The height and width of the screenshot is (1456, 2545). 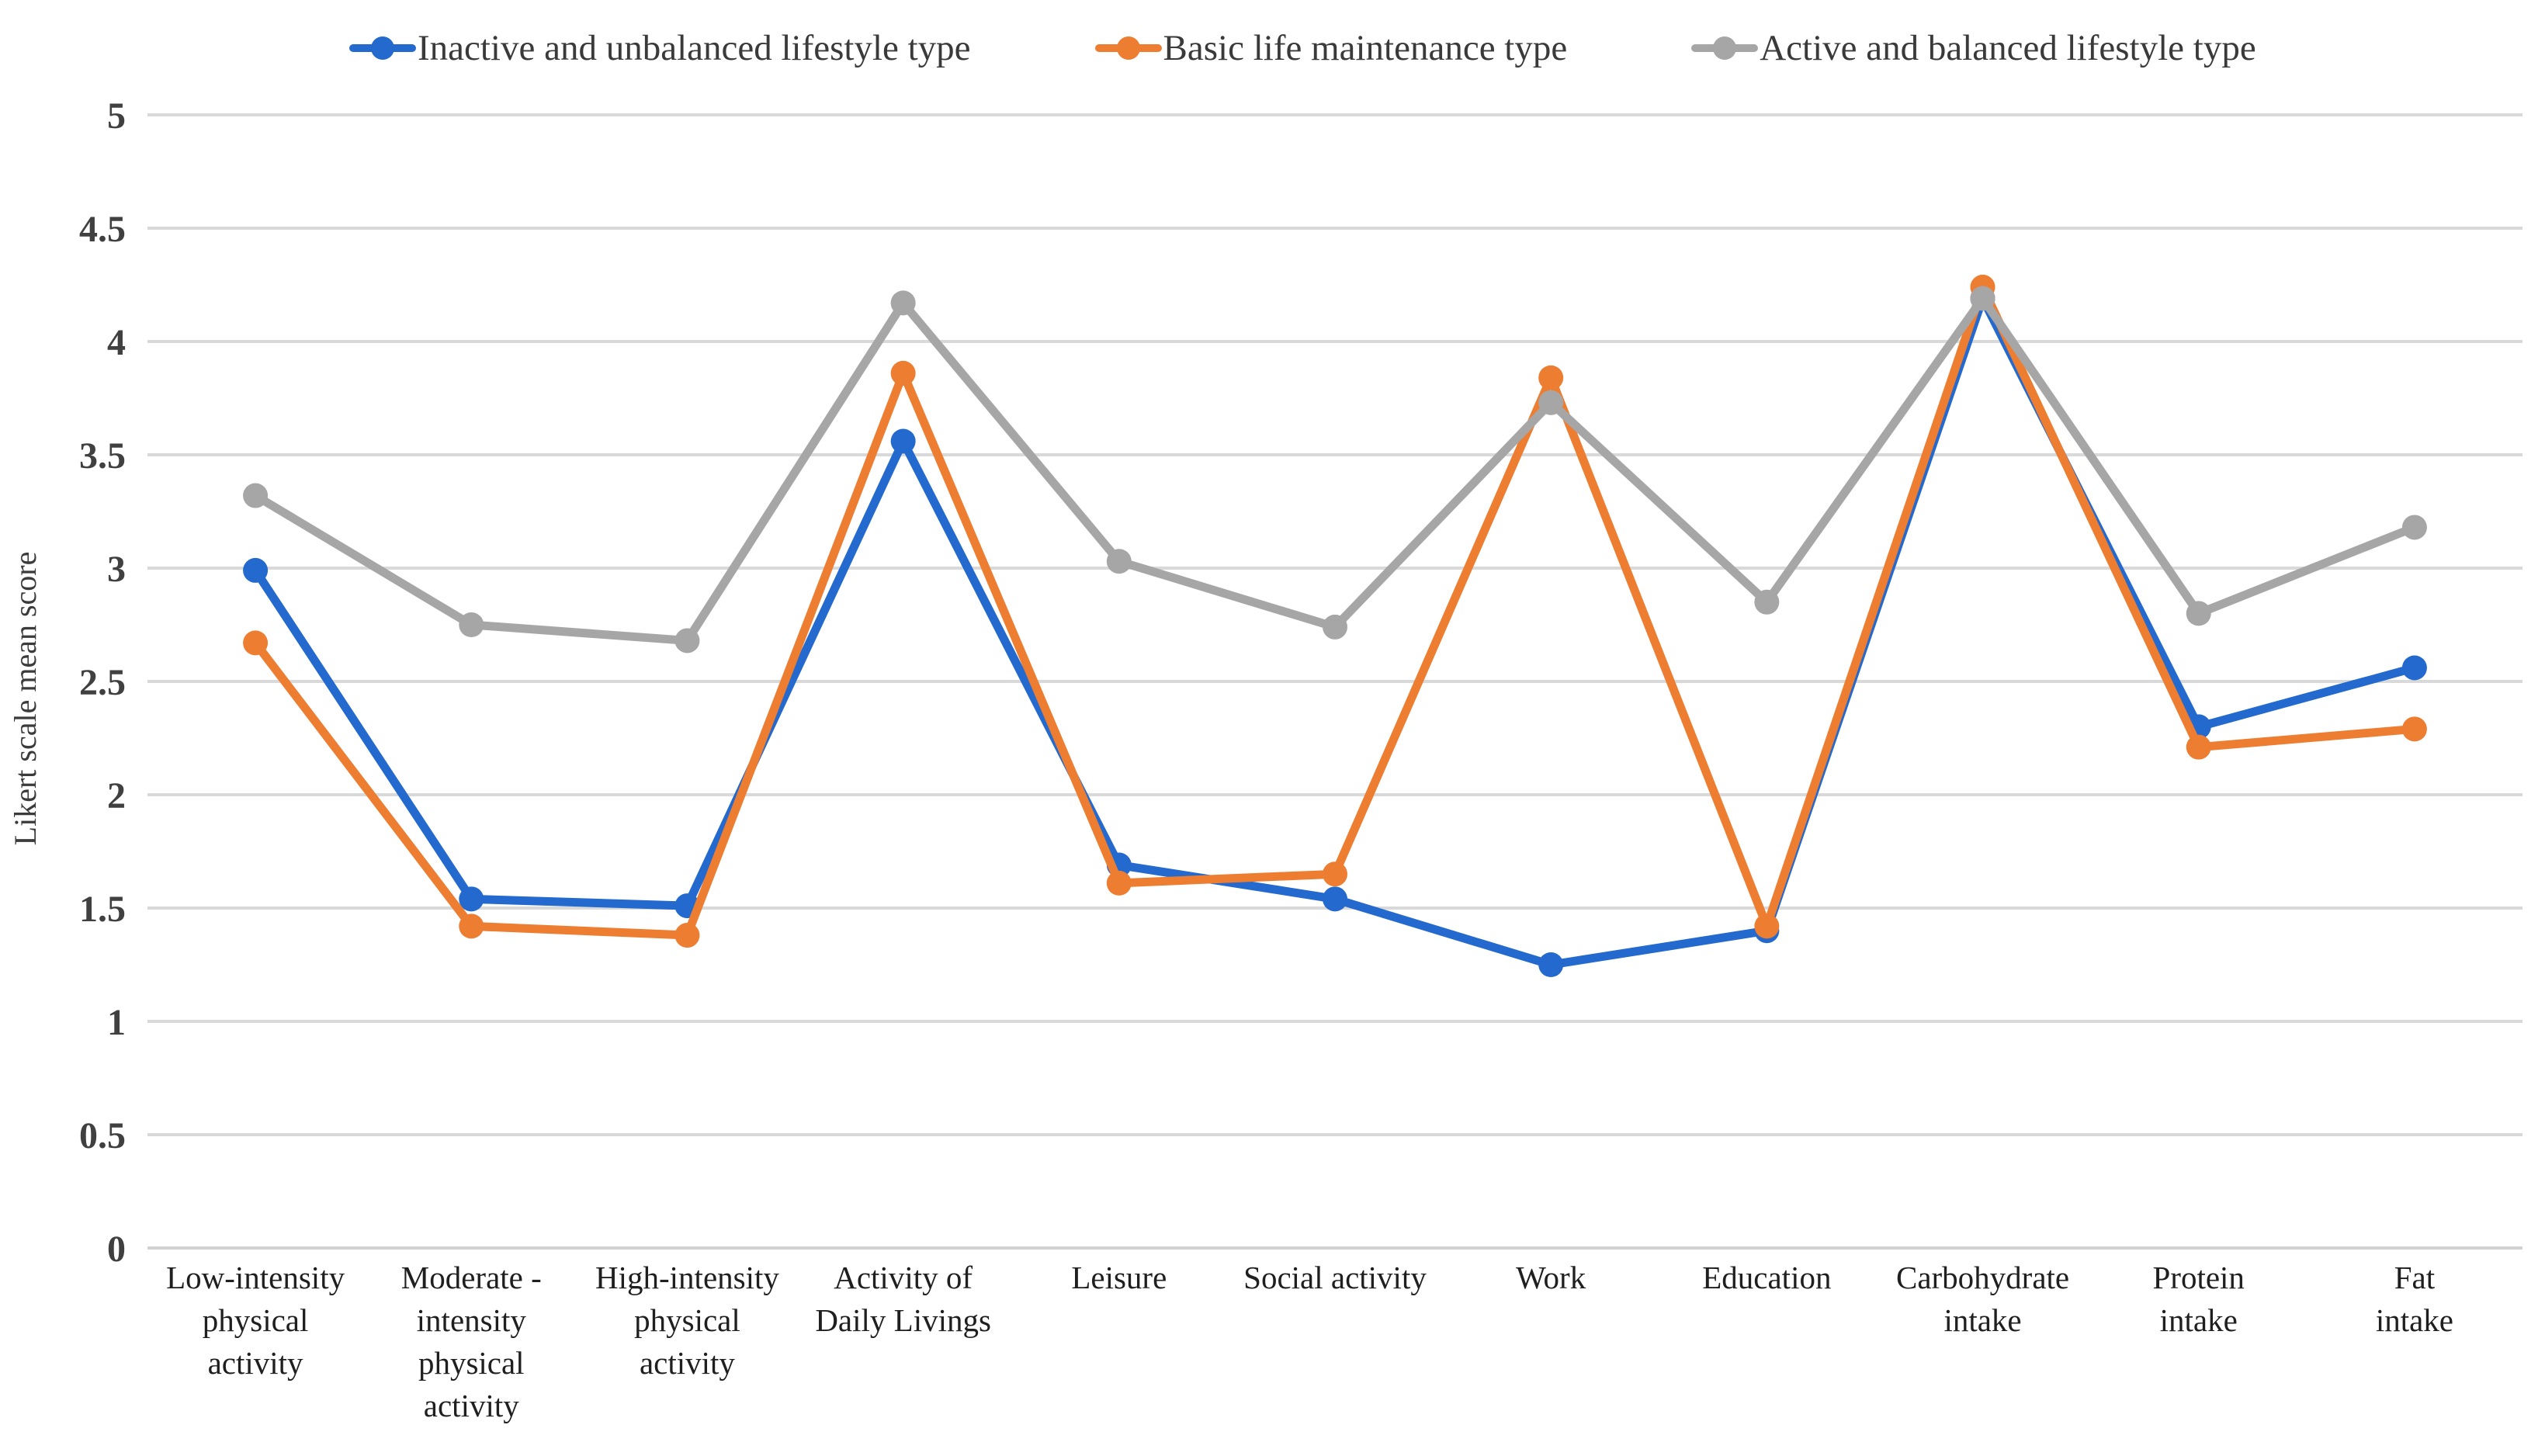 What do you see at coordinates (903, 373) in the screenshot?
I see `data-point-s2-c4` at bounding box center [903, 373].